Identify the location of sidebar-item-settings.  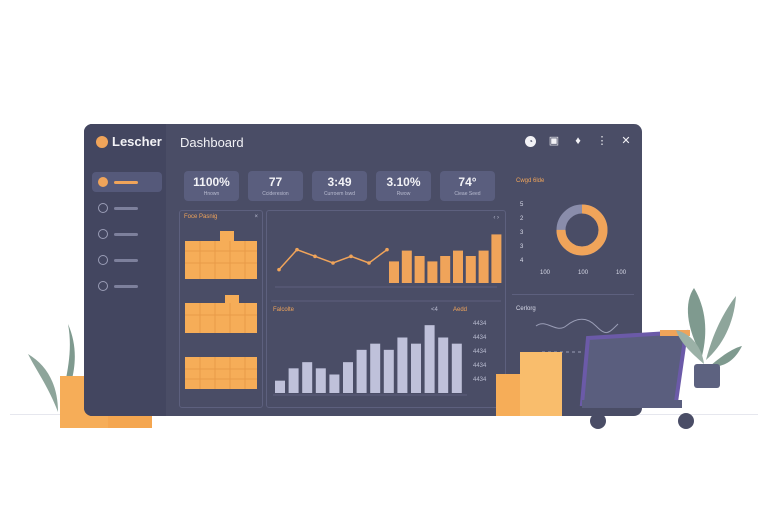
(127, 286).